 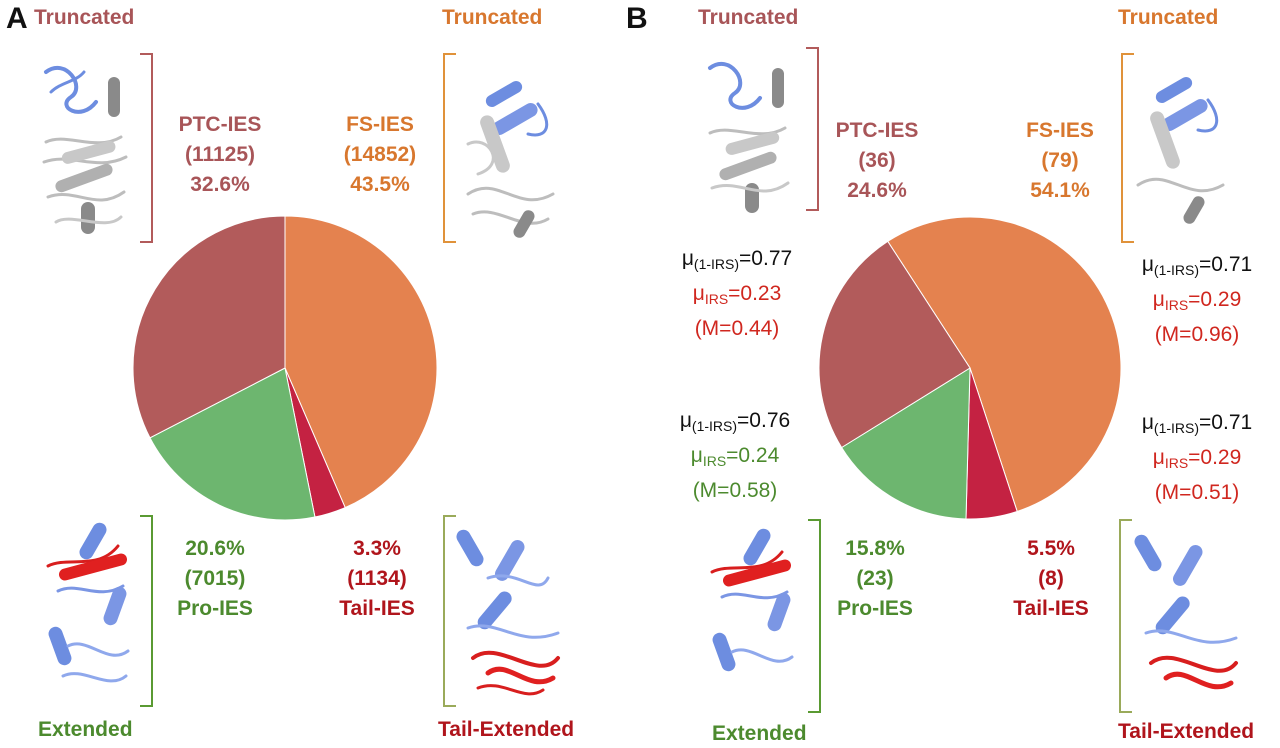 I want to click on group-label-extended-a: Extended, so click(x=85, y=729).